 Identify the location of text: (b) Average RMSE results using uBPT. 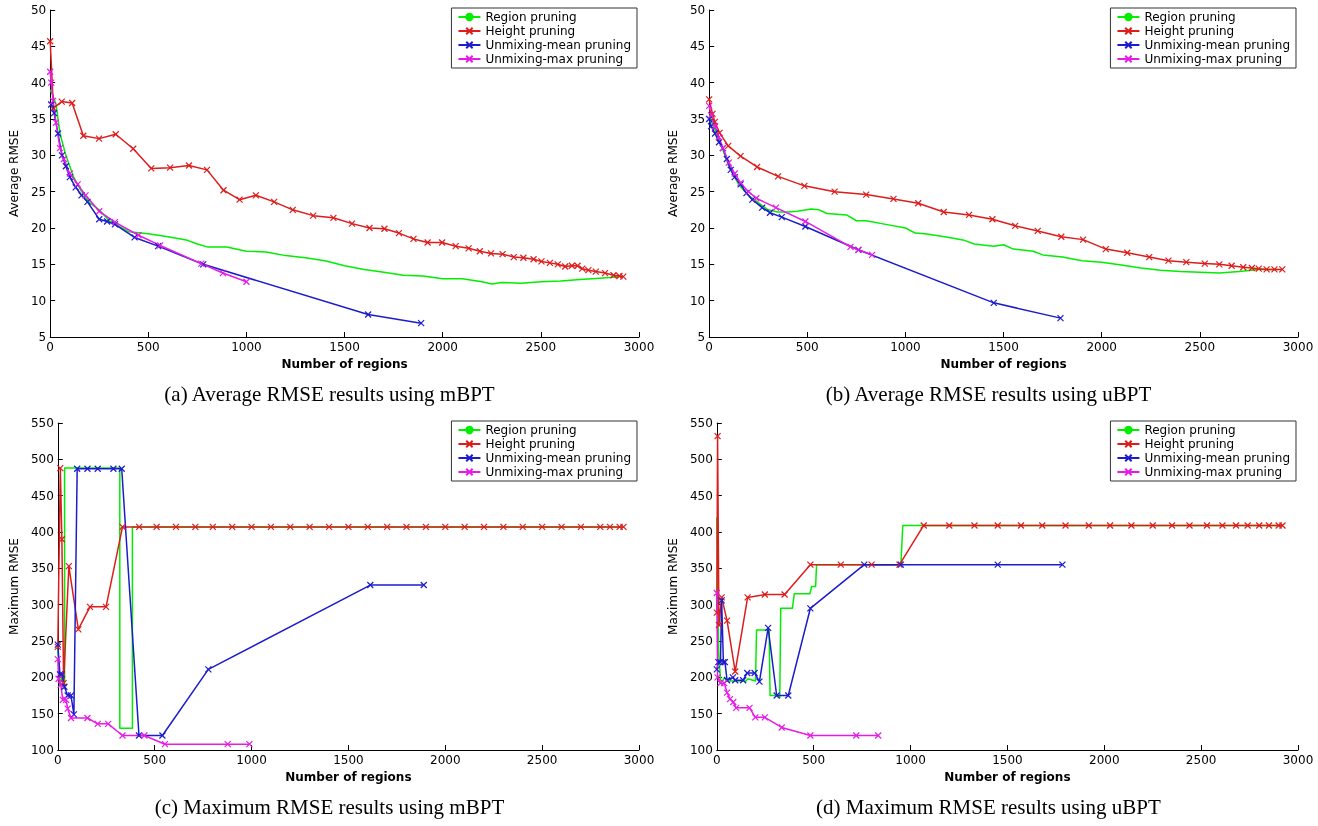
(988, 393).